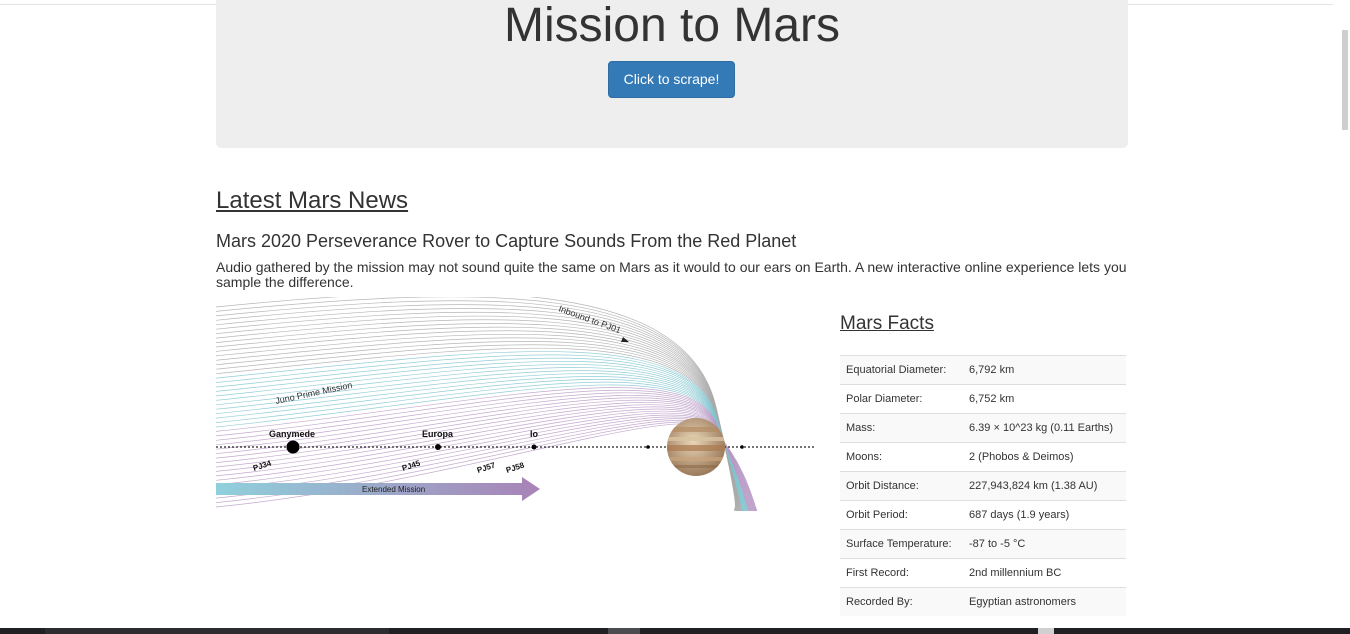 The height and width of the screenshot is (634, 1350). What do you see at coordinates (901, 457) in the screenshot?
I see `fact-label: Moons:` at bounding box center [901, 457].